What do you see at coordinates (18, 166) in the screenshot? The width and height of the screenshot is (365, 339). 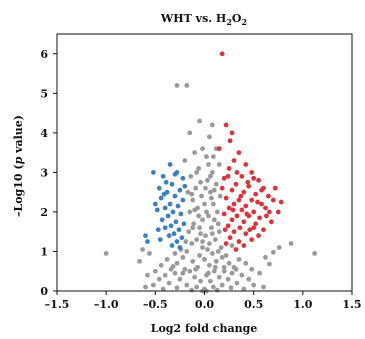 I see `y-axis-title: –Log10 (p value)` at bounding box center [18, 166].